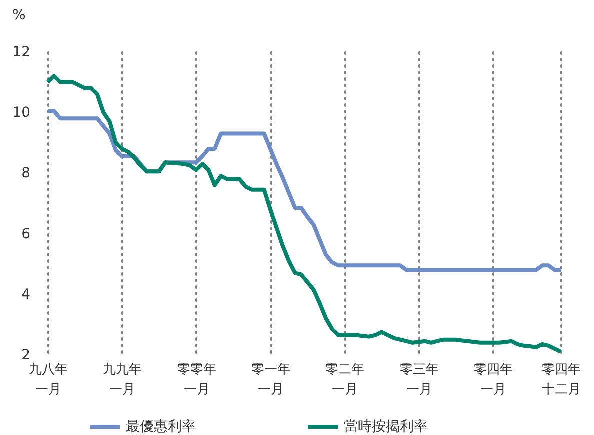  What do you see at coordinates (161, 427) in the screenshot?
I see `legend-label: 最優惠利率` at bounding box center [161, 427].